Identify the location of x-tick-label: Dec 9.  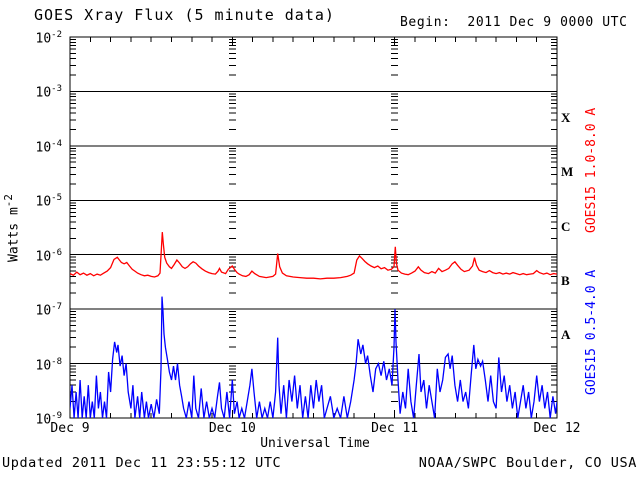
(70, 428).